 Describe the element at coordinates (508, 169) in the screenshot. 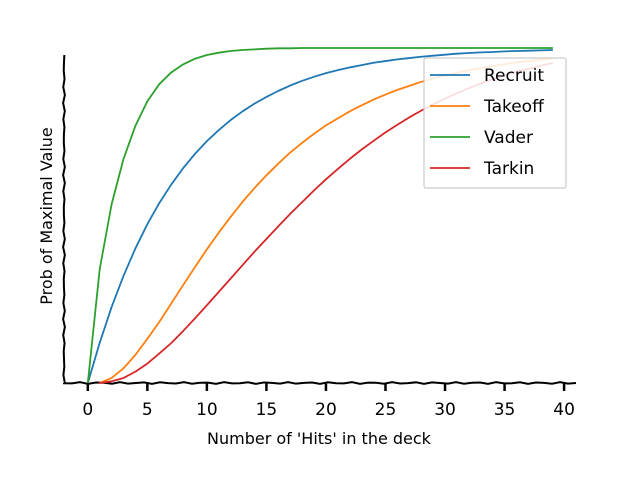

I see `legend-label-tarkin: Tarkin` at that location.